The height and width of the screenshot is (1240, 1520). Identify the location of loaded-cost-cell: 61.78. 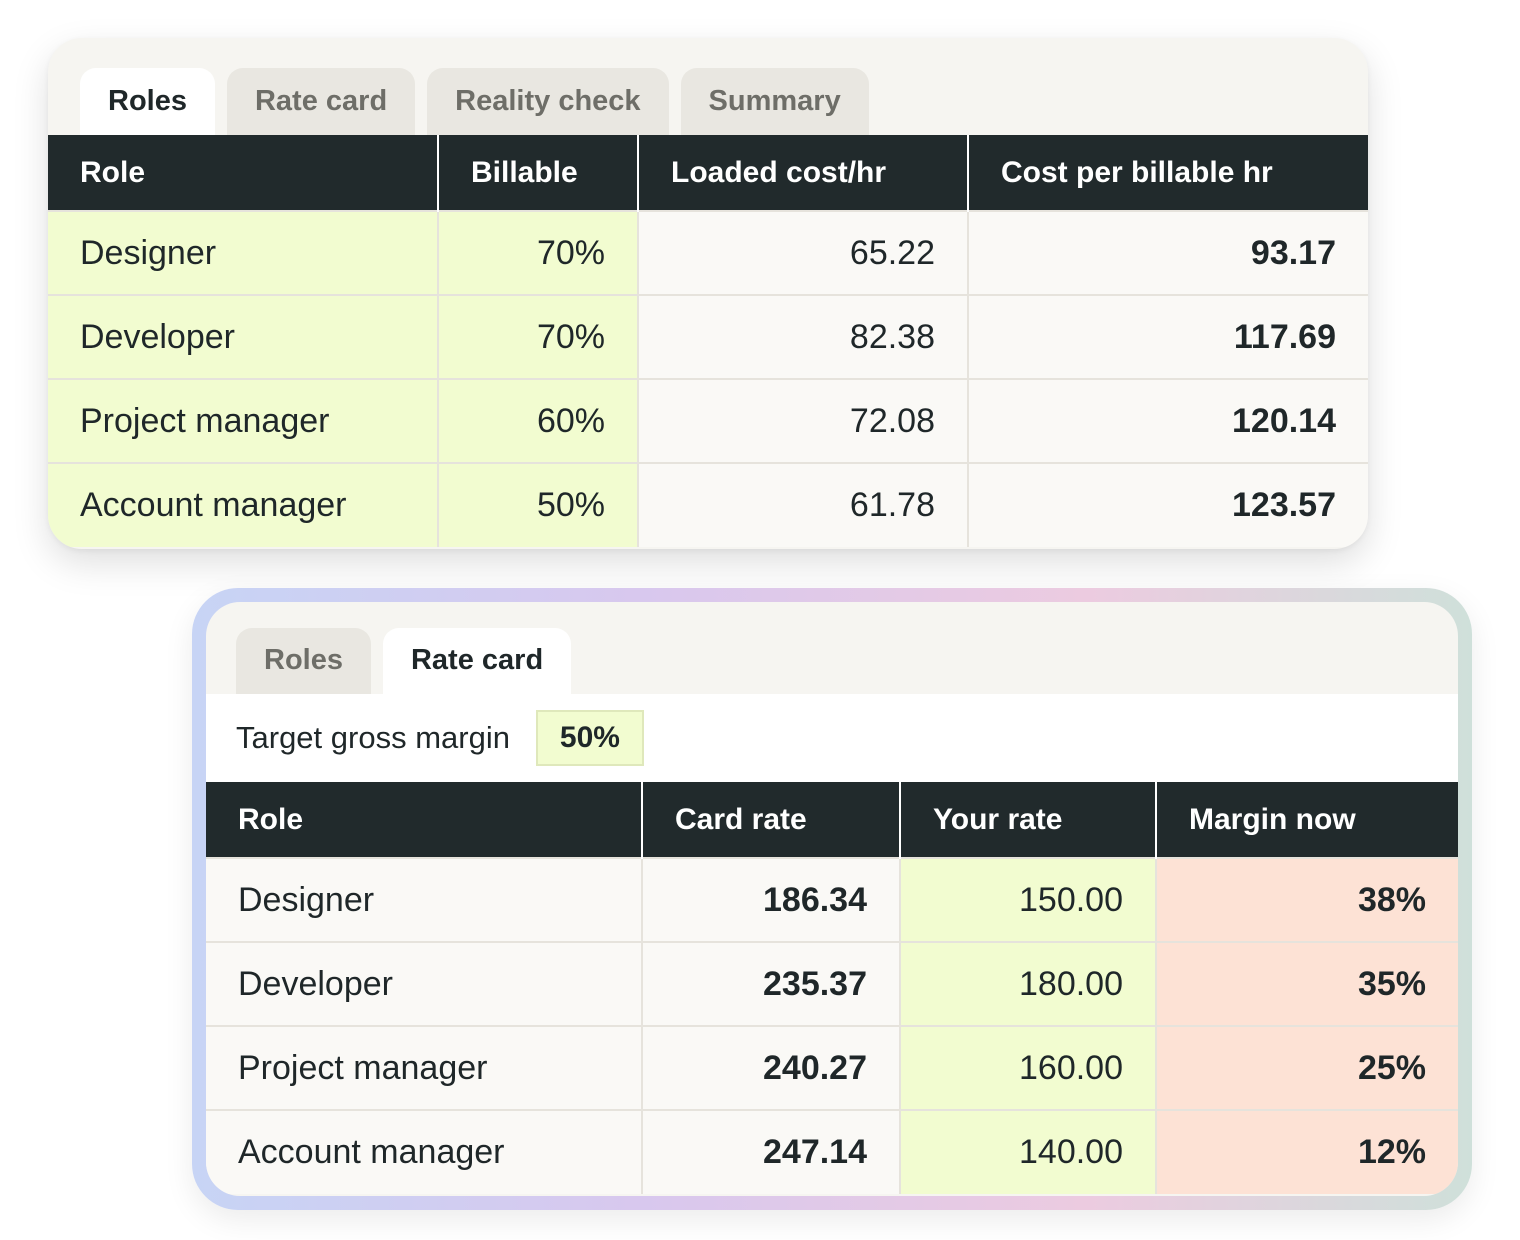
(802, 504).